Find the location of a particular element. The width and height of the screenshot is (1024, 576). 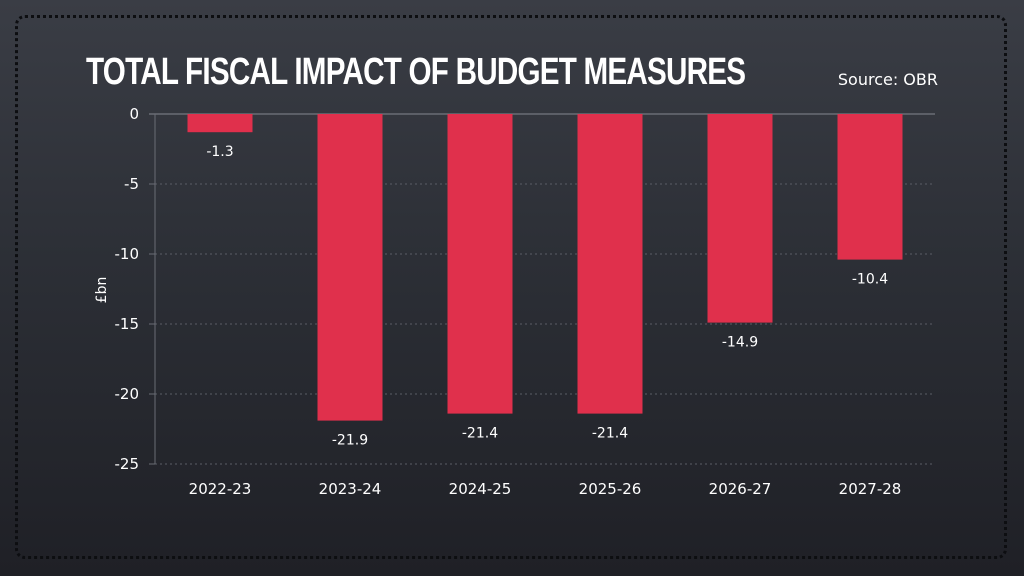

y-tick-label: -25 is located at coordinates (127, 464).